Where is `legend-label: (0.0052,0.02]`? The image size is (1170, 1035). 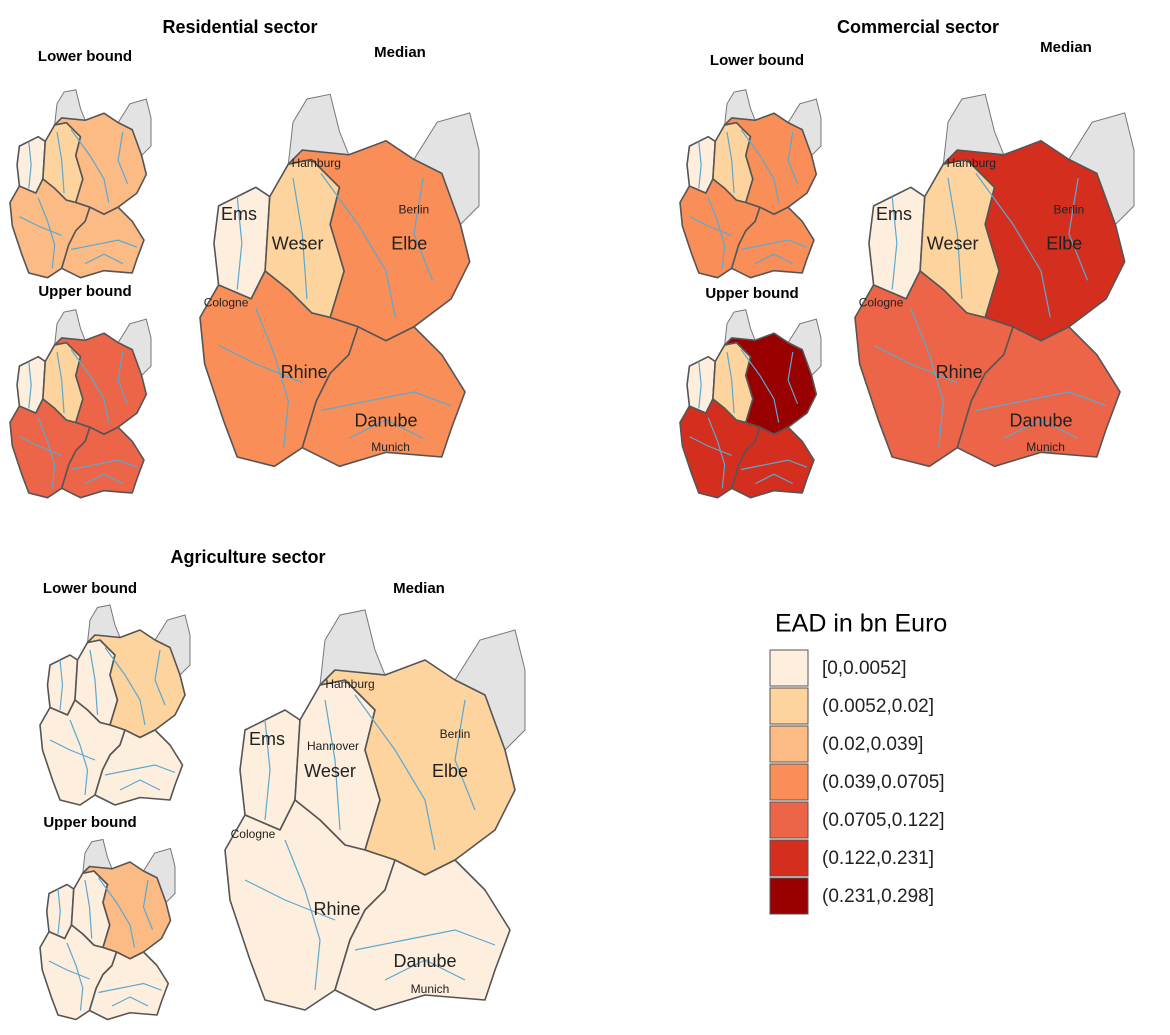 legend-label: (0.0052,0.02] is located at coordinates (878, 706).